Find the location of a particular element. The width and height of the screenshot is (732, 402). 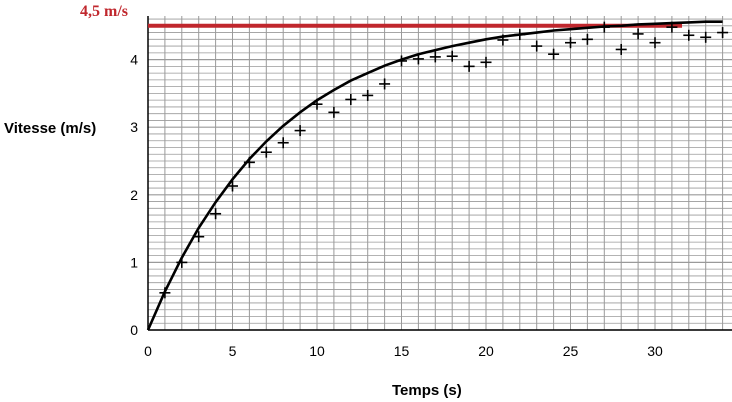

x-tick-label: 20 is located at coordinates (486, 351).